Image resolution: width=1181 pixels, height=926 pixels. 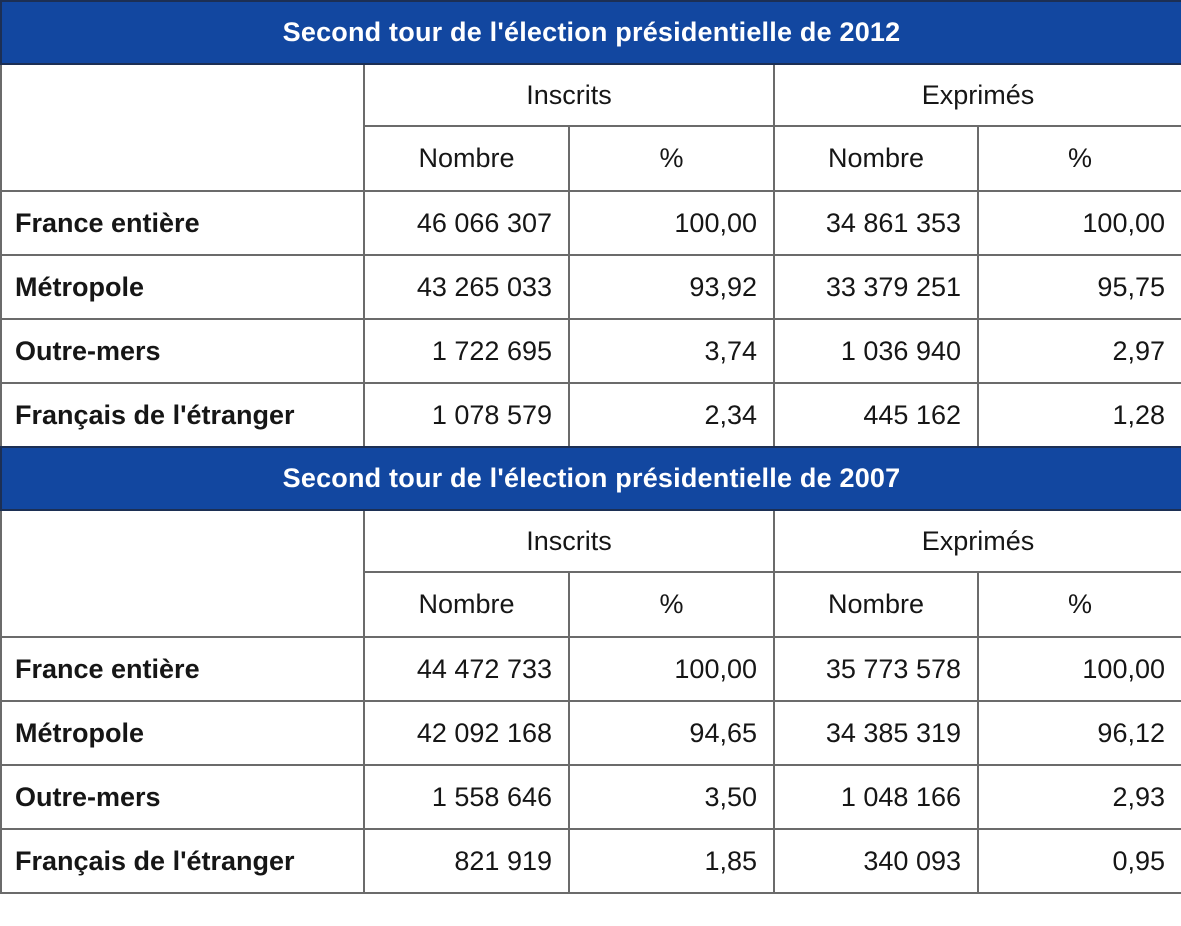 I want to click on table-row: Outre-mers 1 558 646 3,50 1 048 166 2,93, so click(x=590, y=797).